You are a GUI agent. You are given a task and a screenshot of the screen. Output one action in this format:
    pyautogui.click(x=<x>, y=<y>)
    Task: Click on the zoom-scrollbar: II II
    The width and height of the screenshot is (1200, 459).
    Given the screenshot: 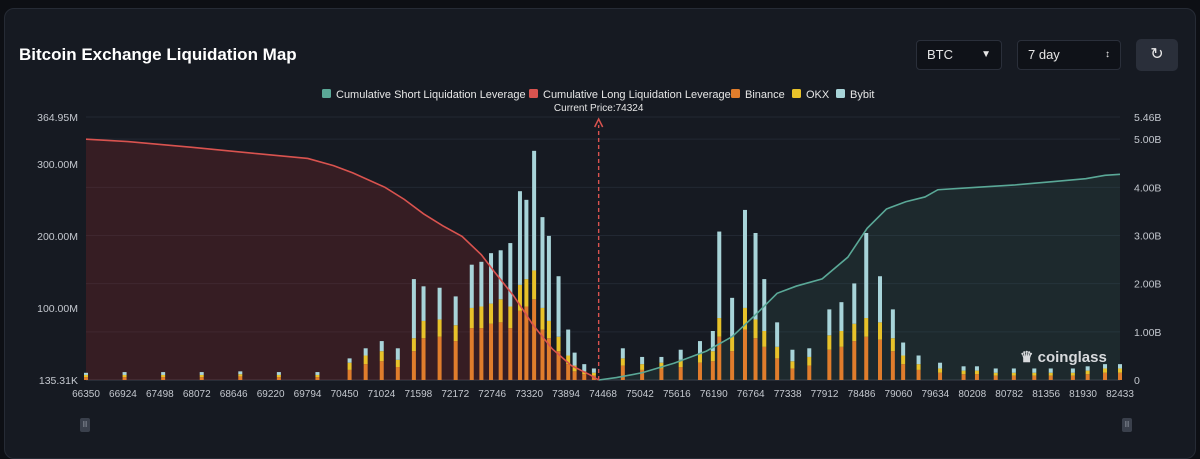 What is the action you would take?
    pyautogui.click(x=606, y=425)
    